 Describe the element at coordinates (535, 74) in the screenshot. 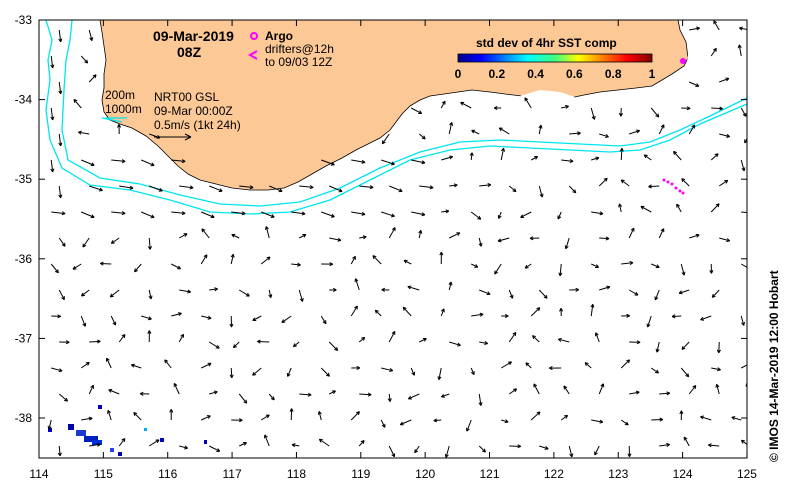

I see `colorbar-tick-label: 0.4` at that location.